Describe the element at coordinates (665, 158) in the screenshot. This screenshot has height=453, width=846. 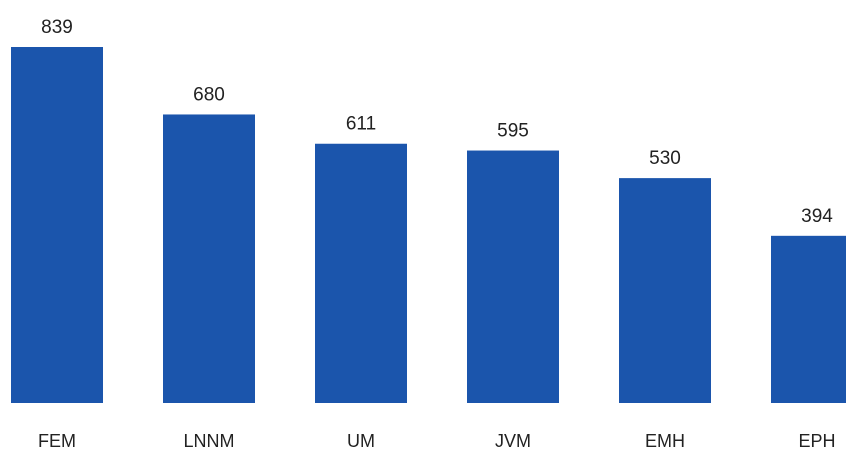
I see `value-label-emh: 530` at that location.